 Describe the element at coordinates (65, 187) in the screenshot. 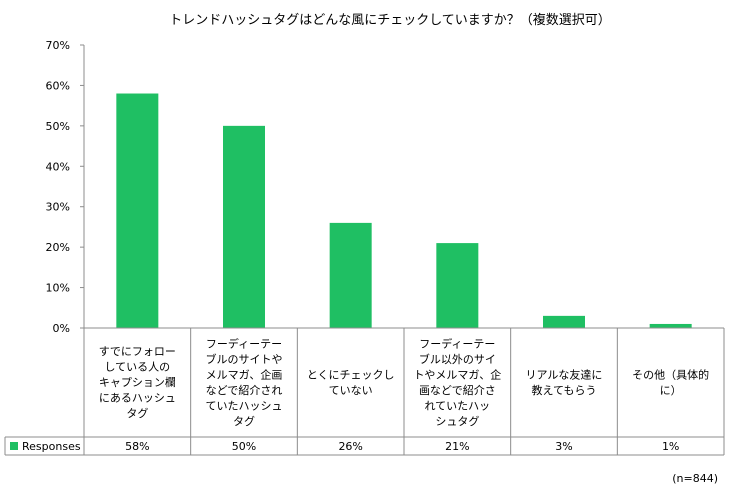

I see `y-axis: 0% 10% 20% 30% 40% 50% 60% 70%` at that location.